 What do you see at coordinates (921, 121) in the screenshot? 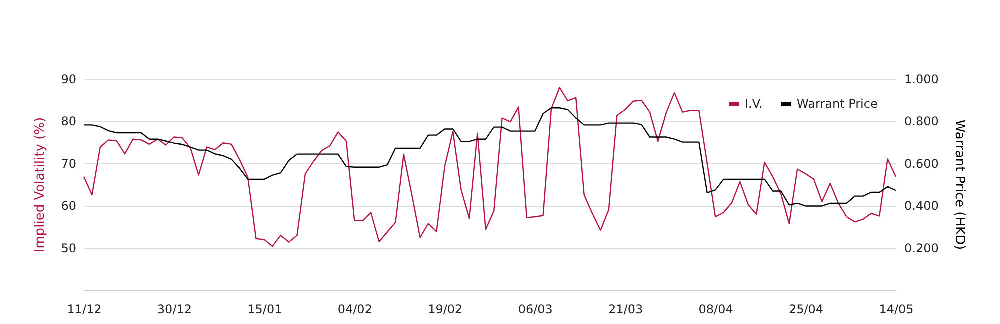
I see `y2-tick-label: 0.800` at bounding box center [921, 121].